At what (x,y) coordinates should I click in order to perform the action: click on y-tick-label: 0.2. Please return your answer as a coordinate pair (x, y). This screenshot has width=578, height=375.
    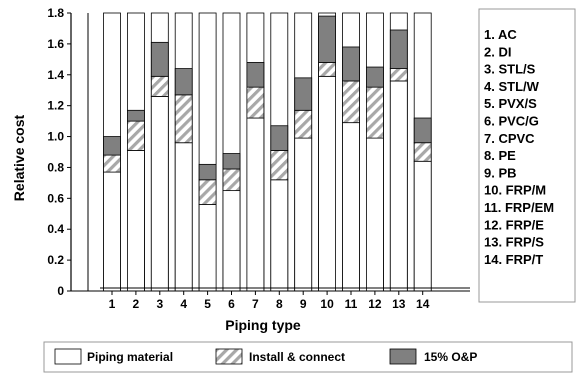
    Looking at the image, I should click on (55, 260).